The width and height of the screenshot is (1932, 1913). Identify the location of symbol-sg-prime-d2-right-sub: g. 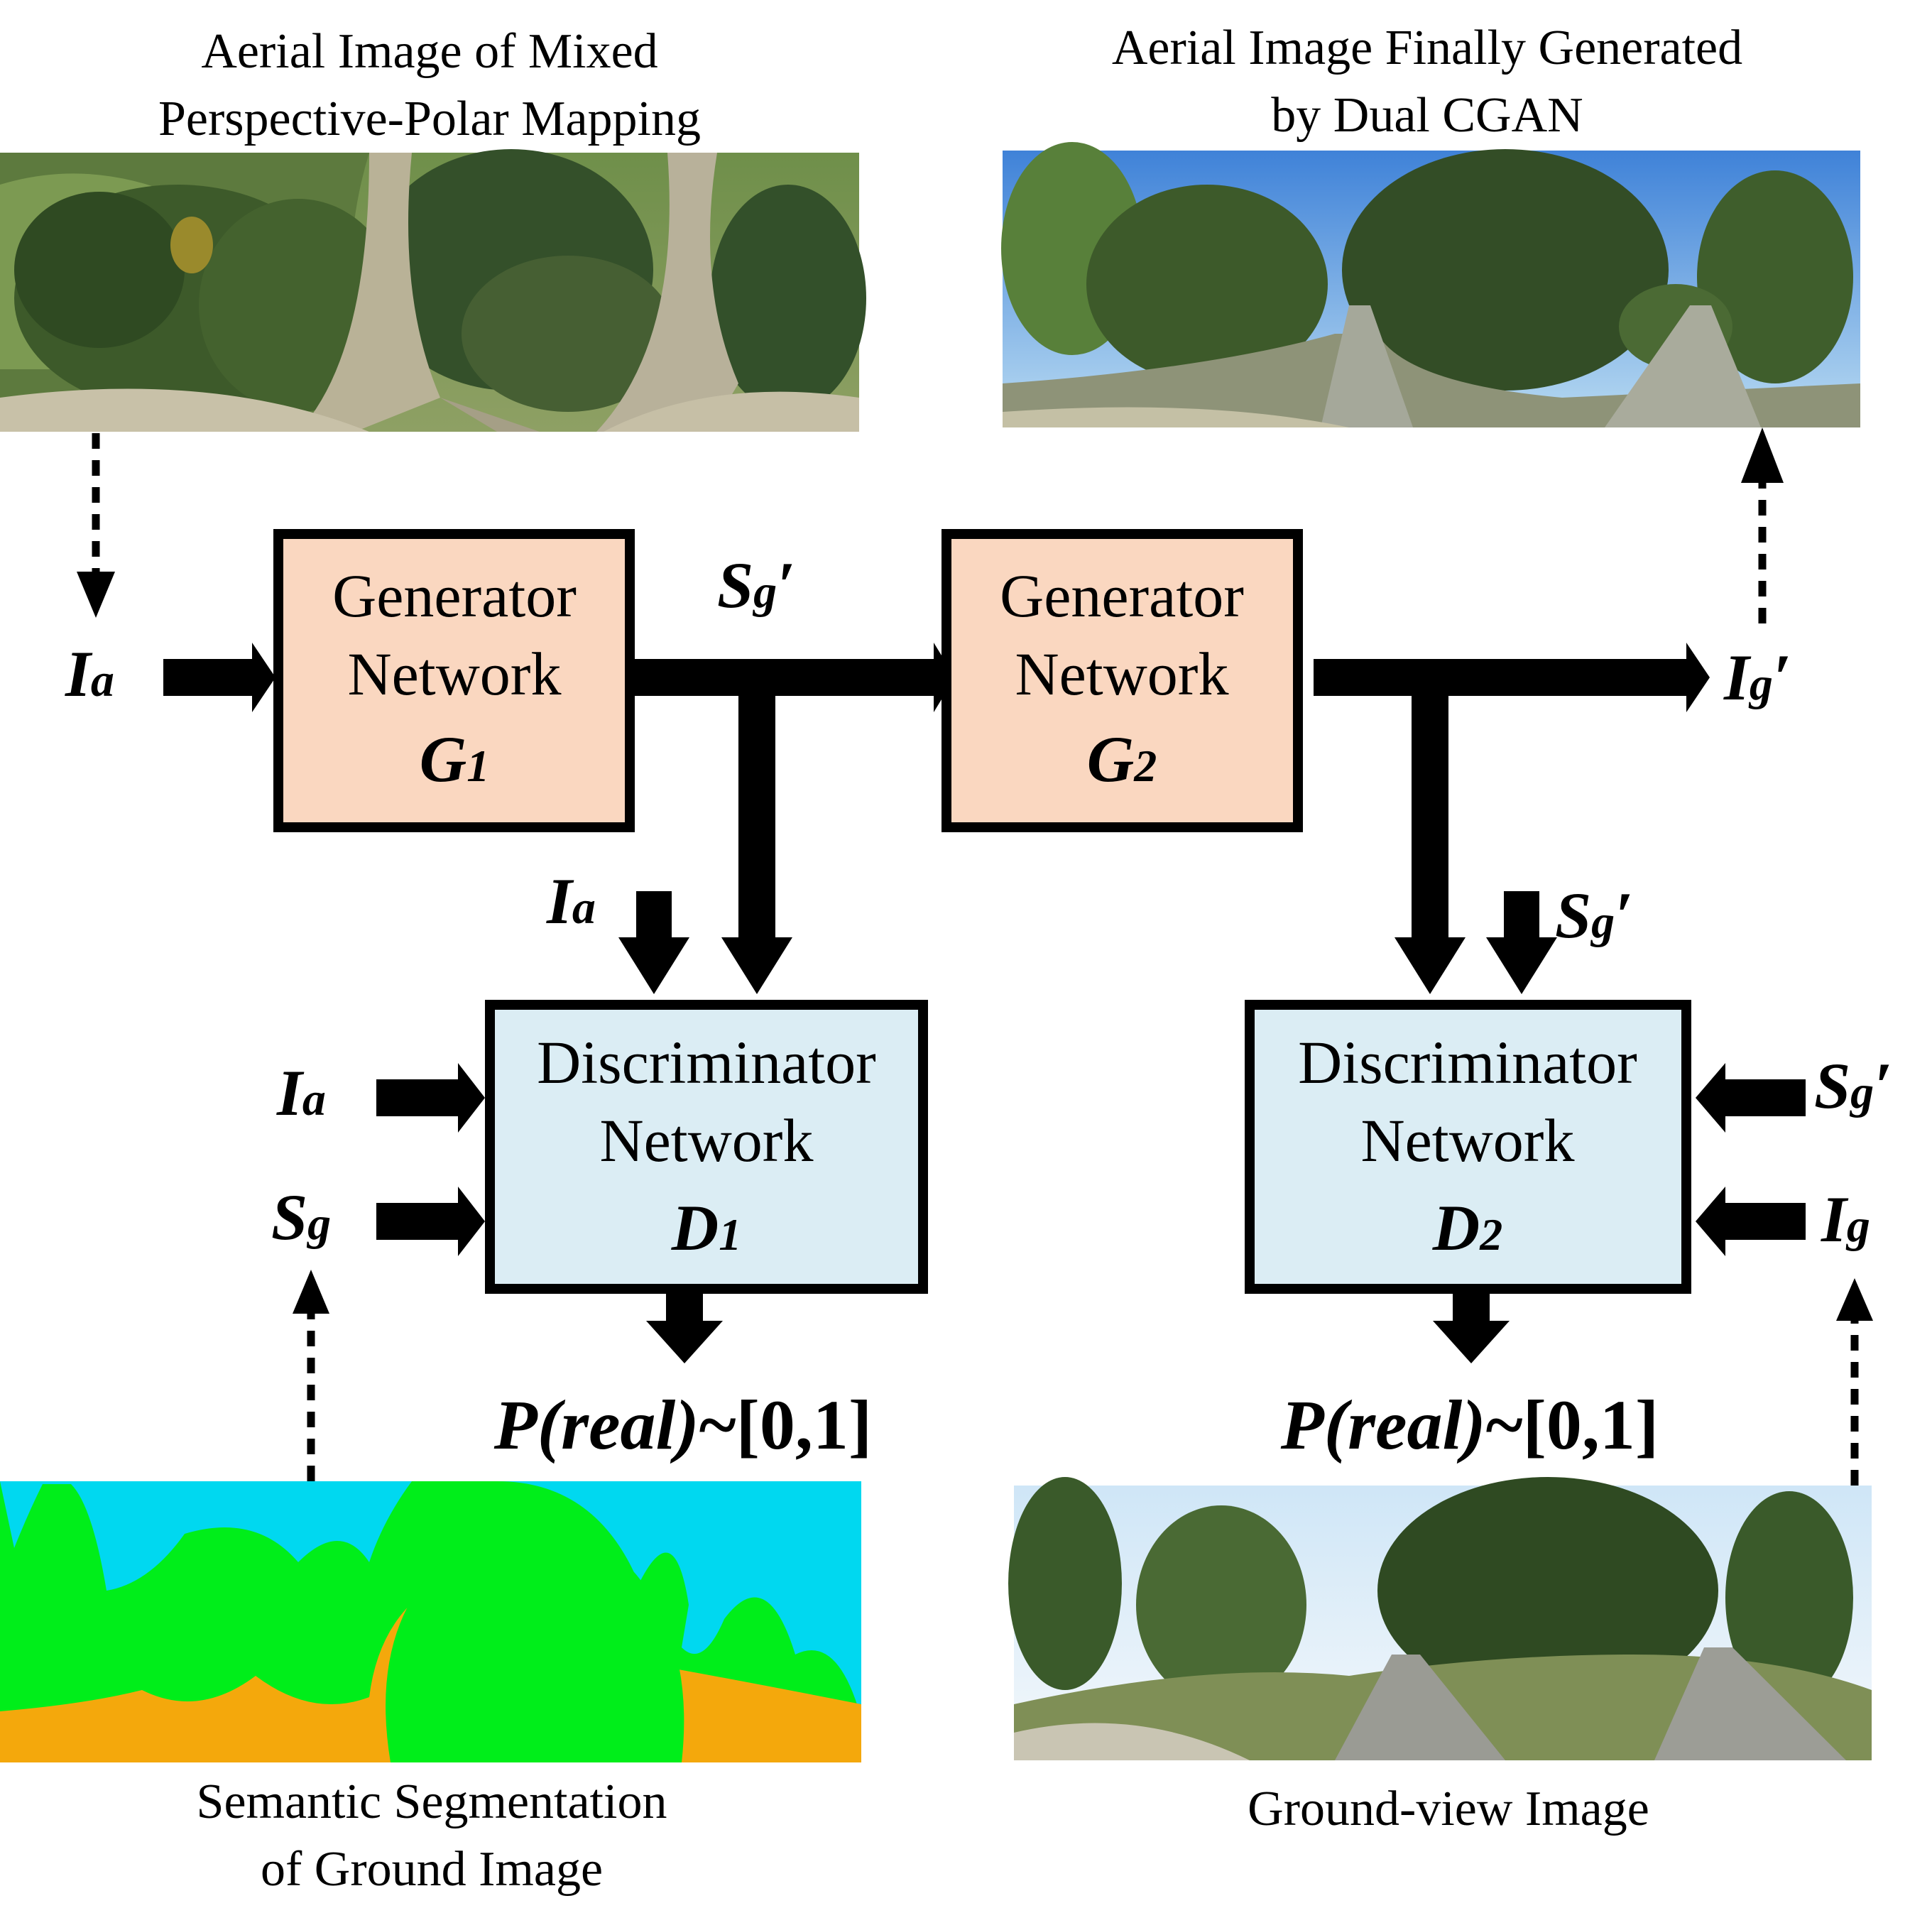
(1861, 1092).